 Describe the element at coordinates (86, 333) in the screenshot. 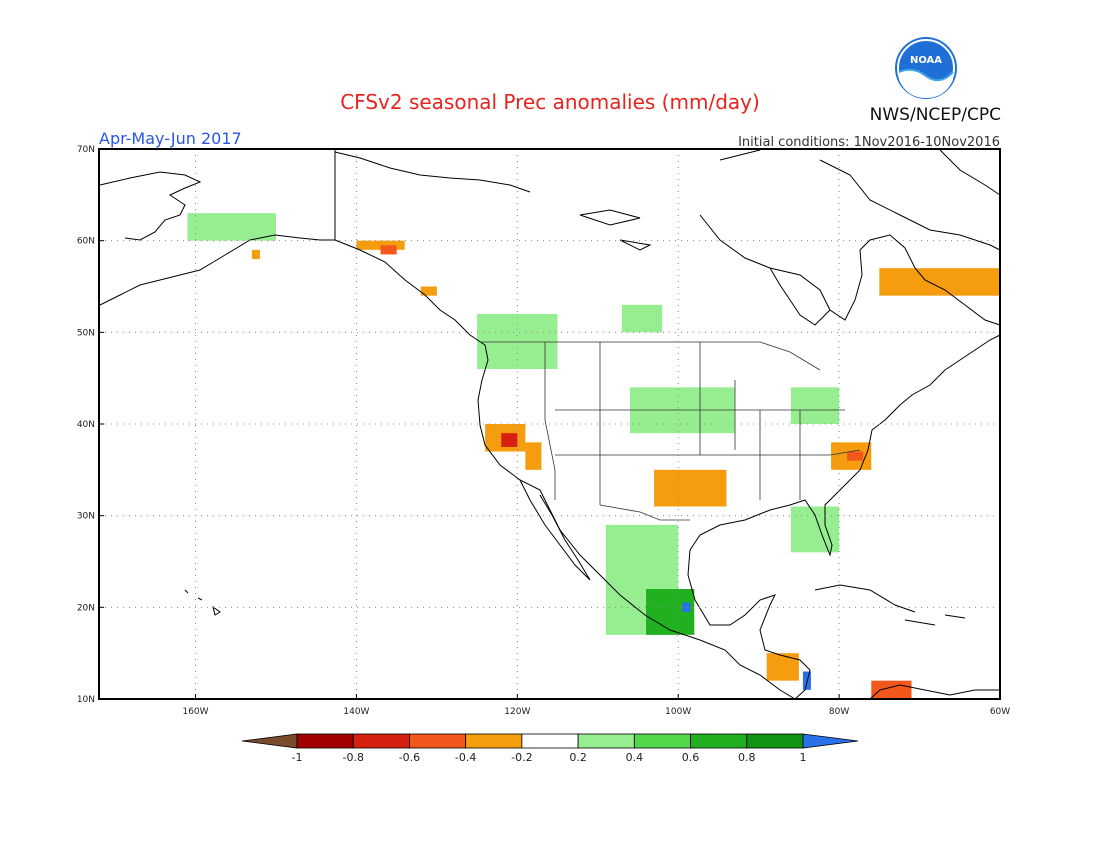

I see `lat-tick-label: 50N` at that location.